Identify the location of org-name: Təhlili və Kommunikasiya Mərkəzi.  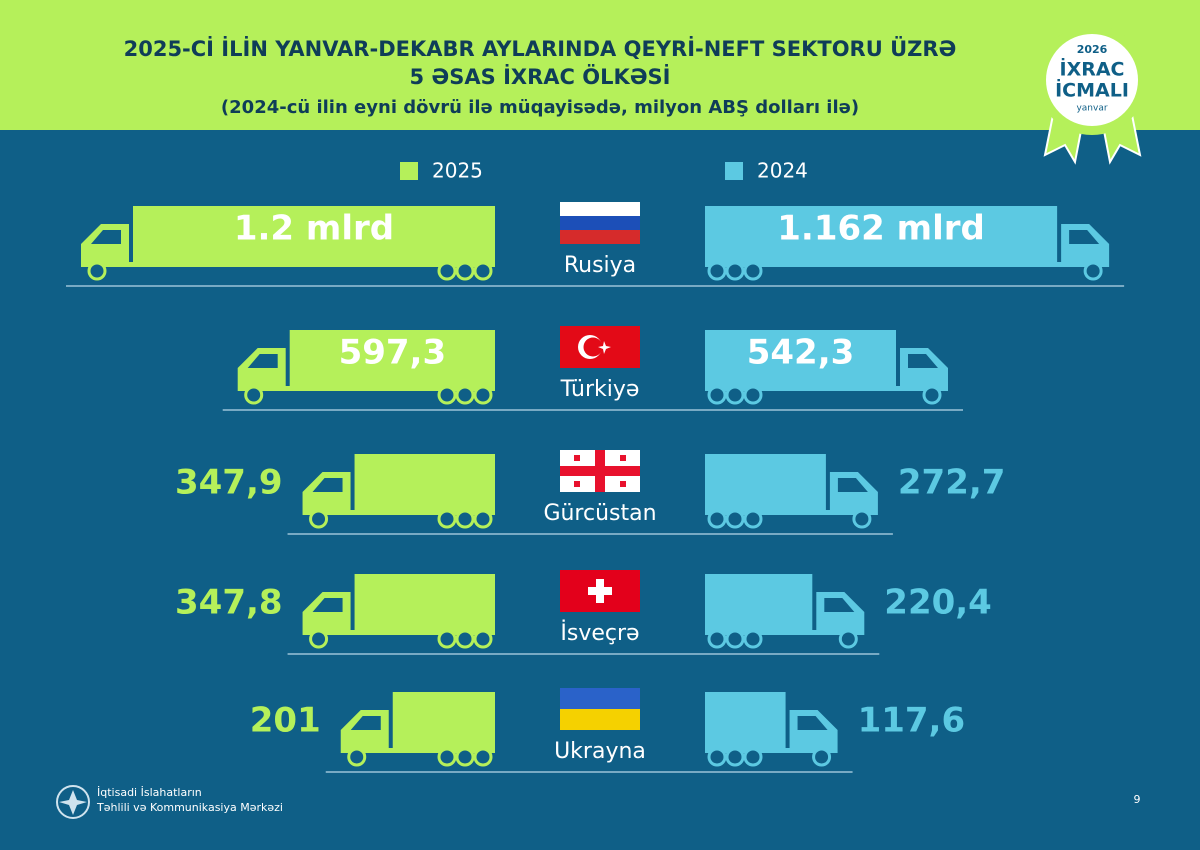
(189, 807).